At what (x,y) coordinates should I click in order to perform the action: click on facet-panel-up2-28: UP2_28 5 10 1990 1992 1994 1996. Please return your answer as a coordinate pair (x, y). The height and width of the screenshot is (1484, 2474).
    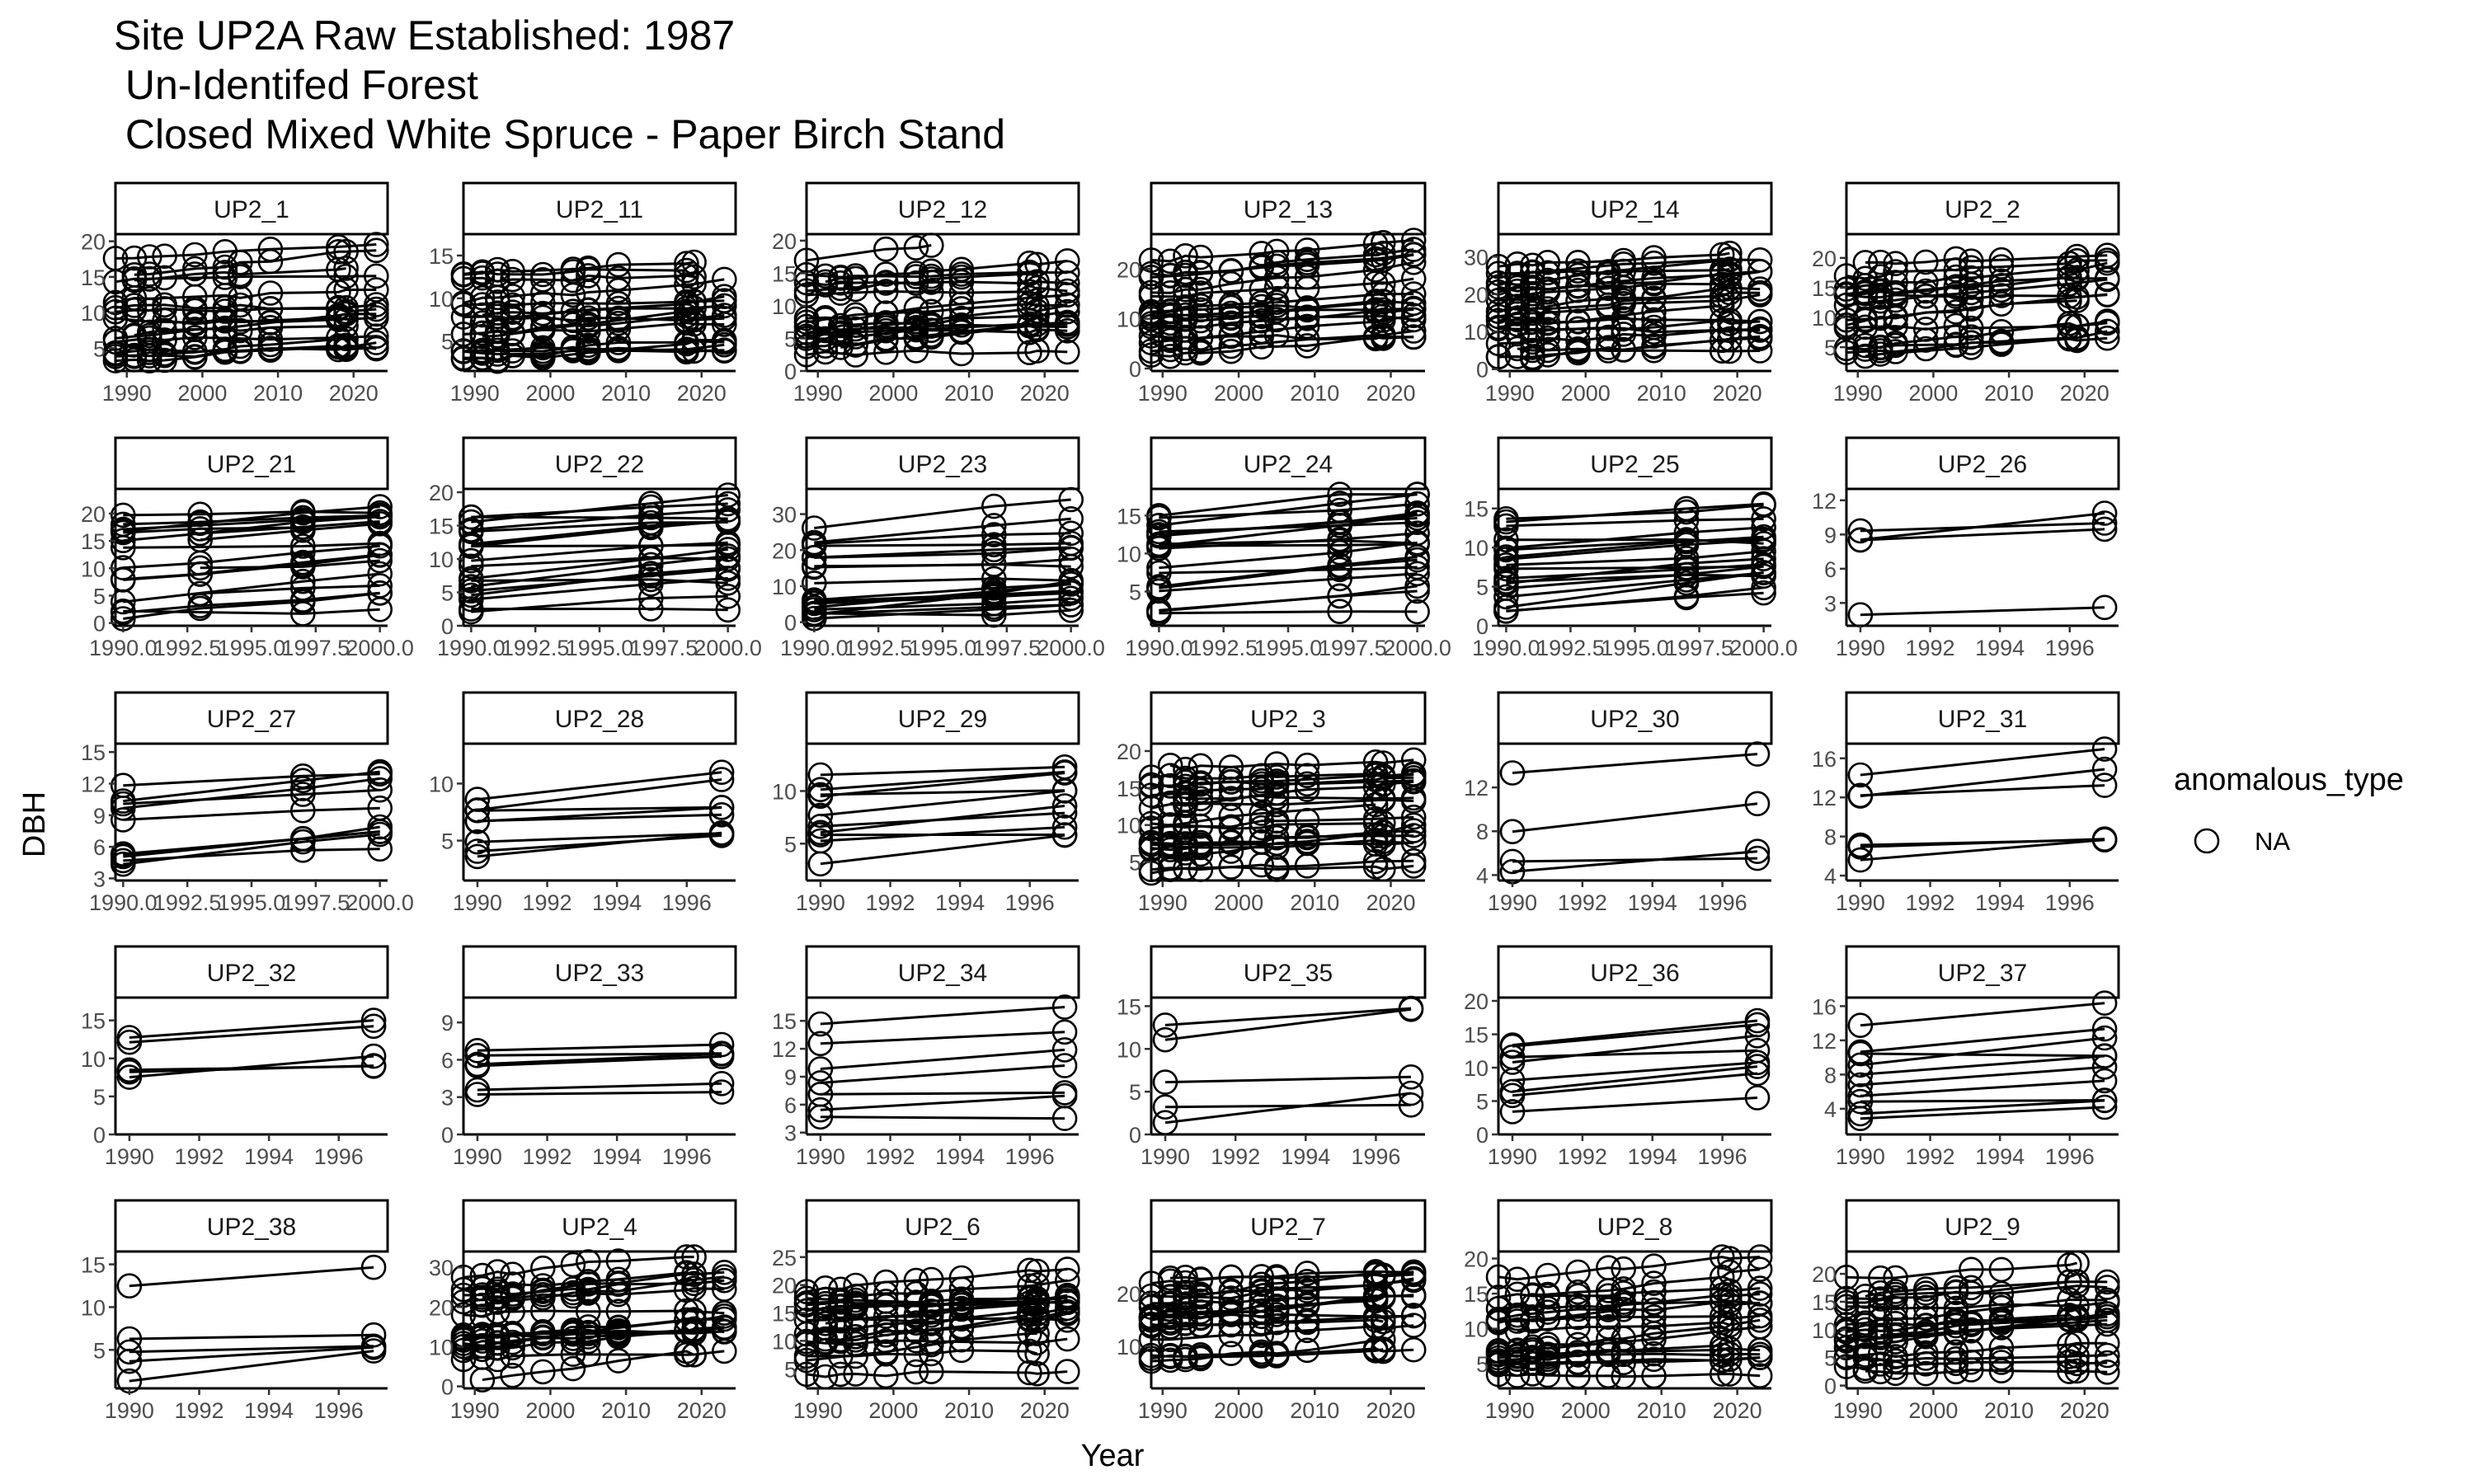
    Looking at the image, I should click on (583, 803).